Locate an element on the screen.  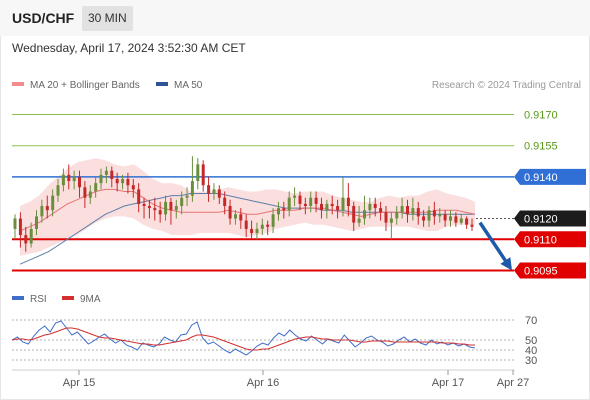
legend-rsi-ma: 9MA is located at coordinates (81, 299).